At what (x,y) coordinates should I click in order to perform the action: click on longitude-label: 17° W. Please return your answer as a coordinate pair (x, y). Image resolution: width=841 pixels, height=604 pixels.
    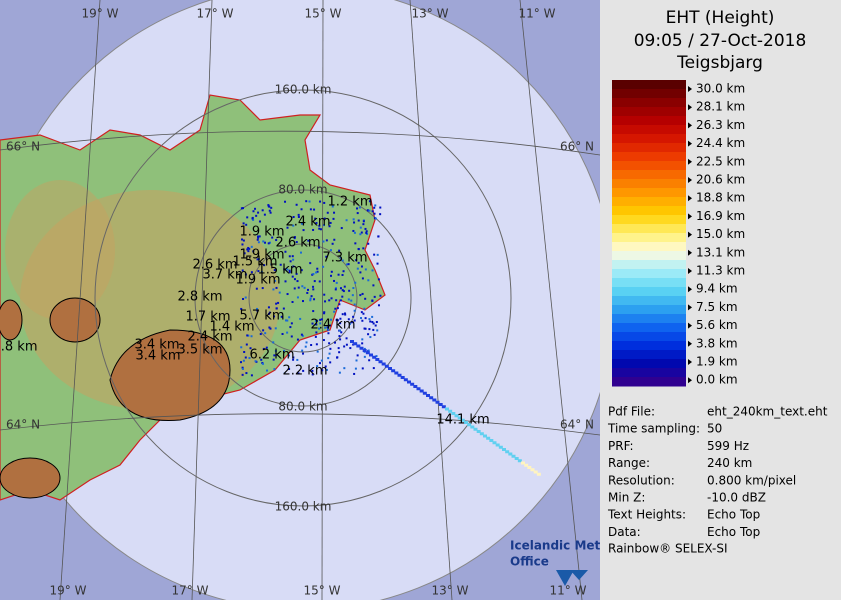
    Looking at the image, I should click on (215, 14).